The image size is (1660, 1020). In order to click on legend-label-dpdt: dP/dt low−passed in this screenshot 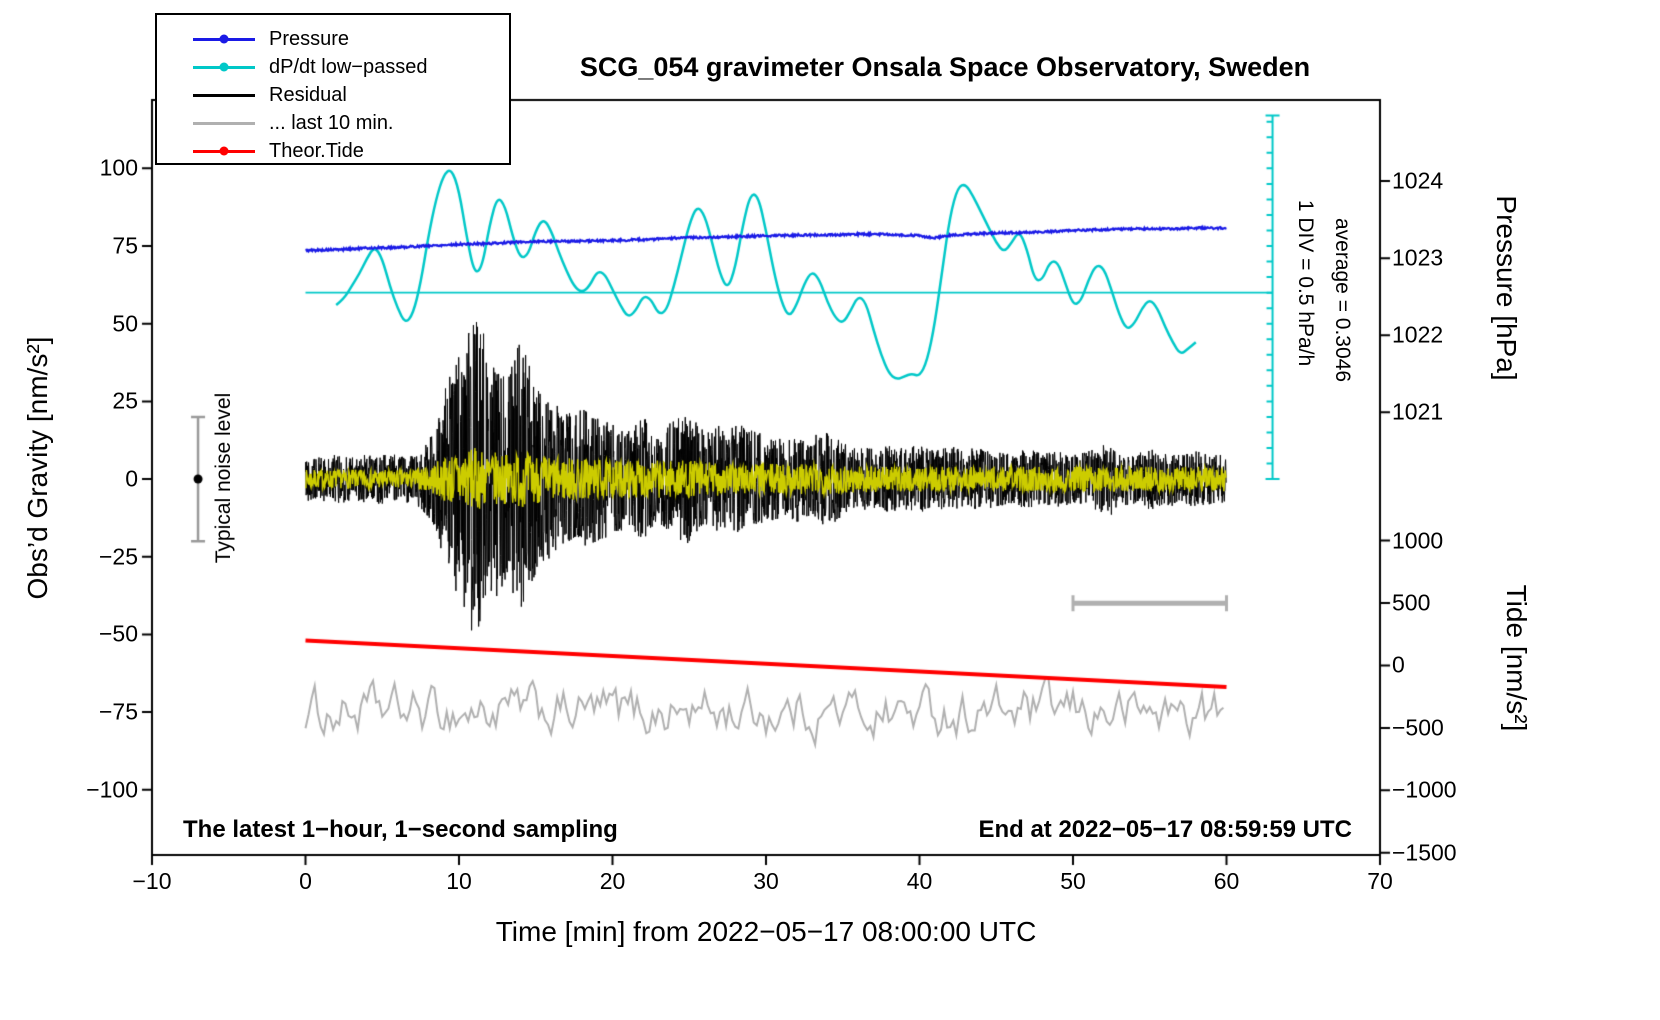, I will do `click(348, 66)`.